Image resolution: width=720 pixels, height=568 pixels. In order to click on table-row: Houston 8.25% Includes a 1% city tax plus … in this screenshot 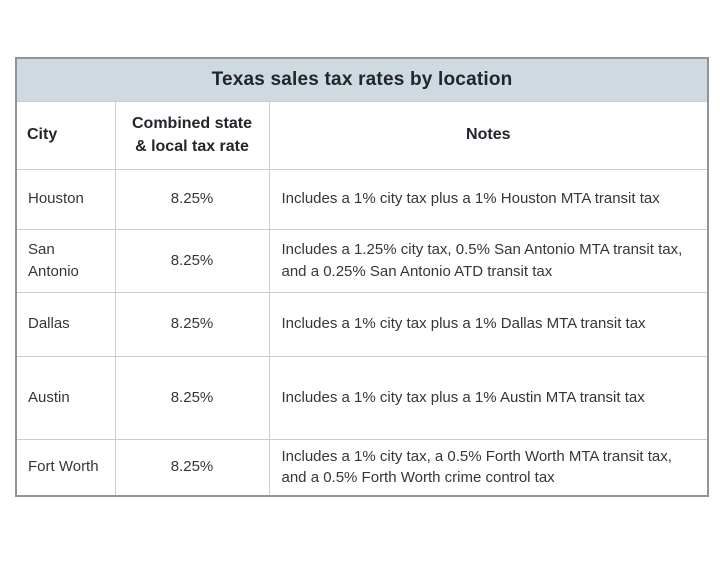, I will do `click(362, 199)`.